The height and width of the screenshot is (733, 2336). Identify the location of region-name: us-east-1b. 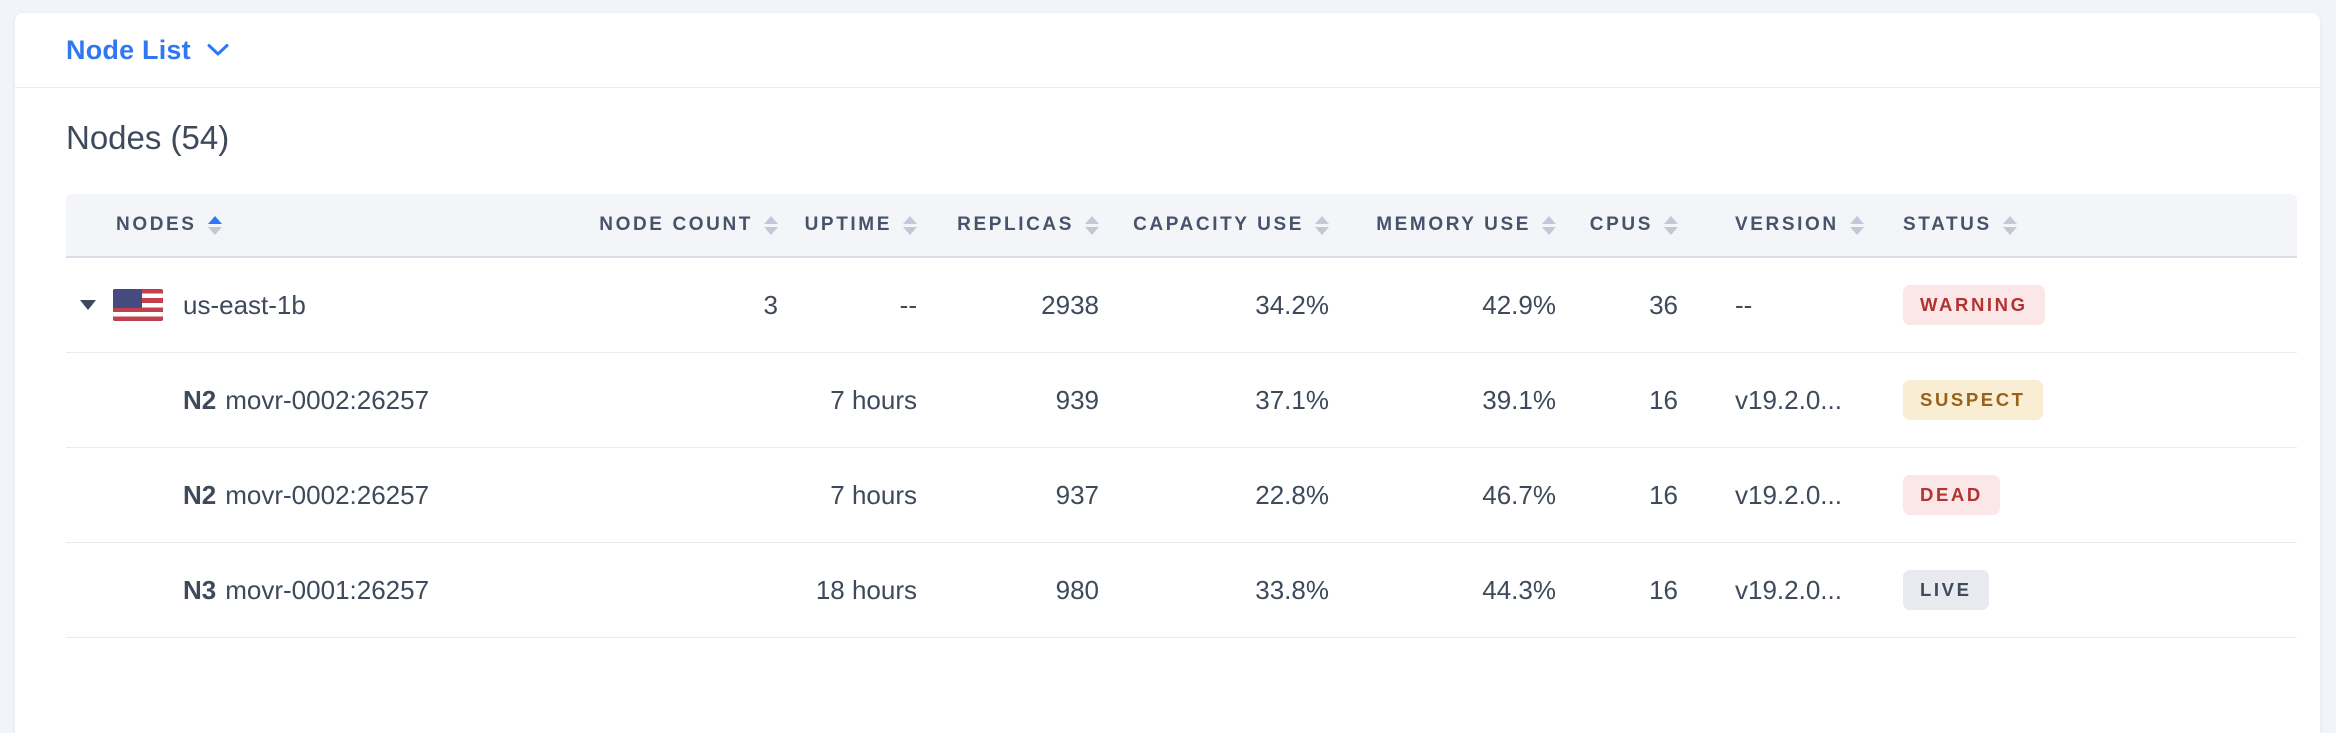
(244, 304).